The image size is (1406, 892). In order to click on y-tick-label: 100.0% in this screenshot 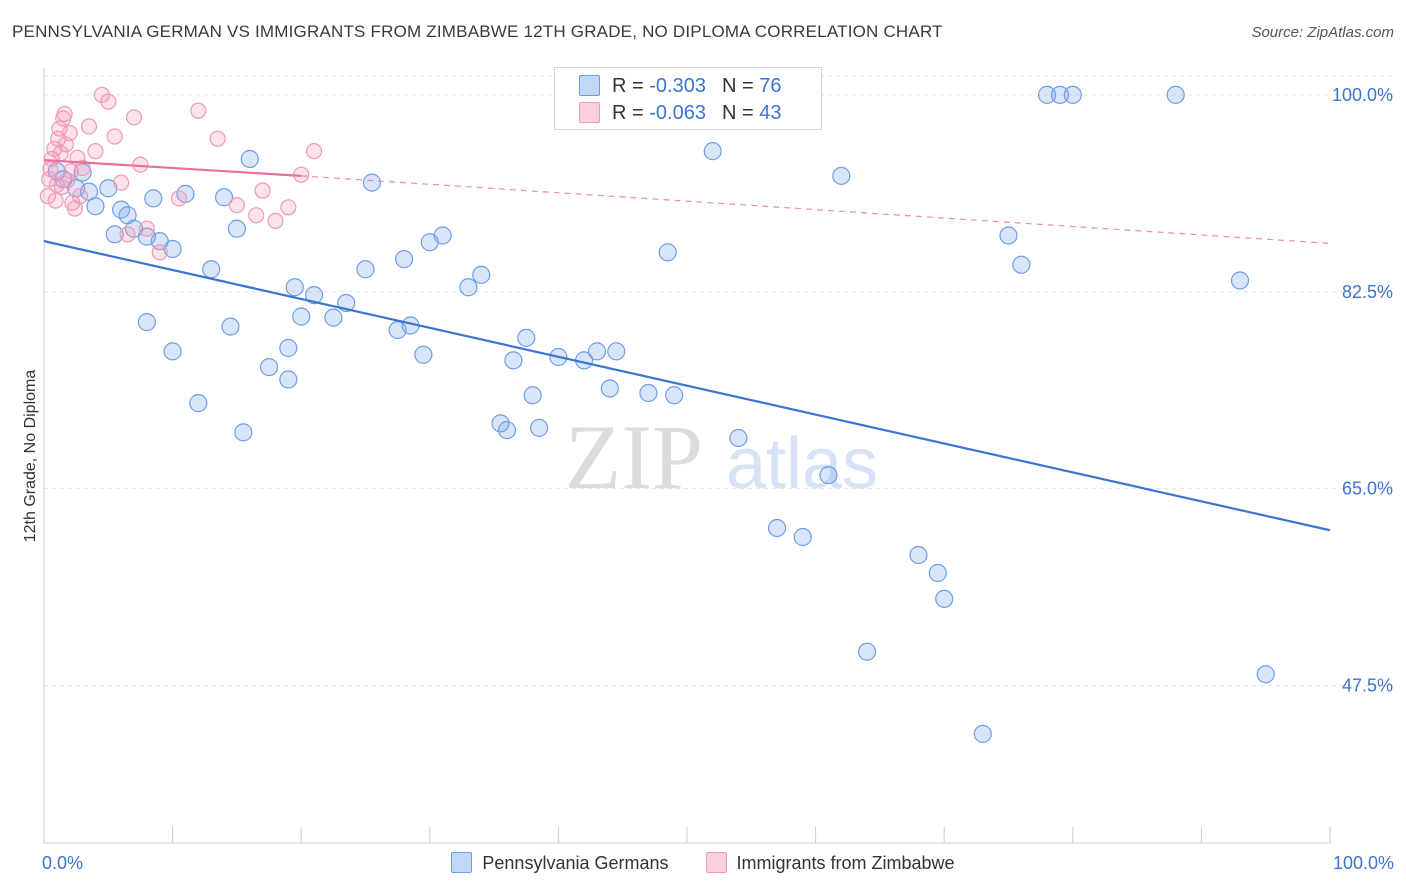, I will do `click(1362, 95)`.